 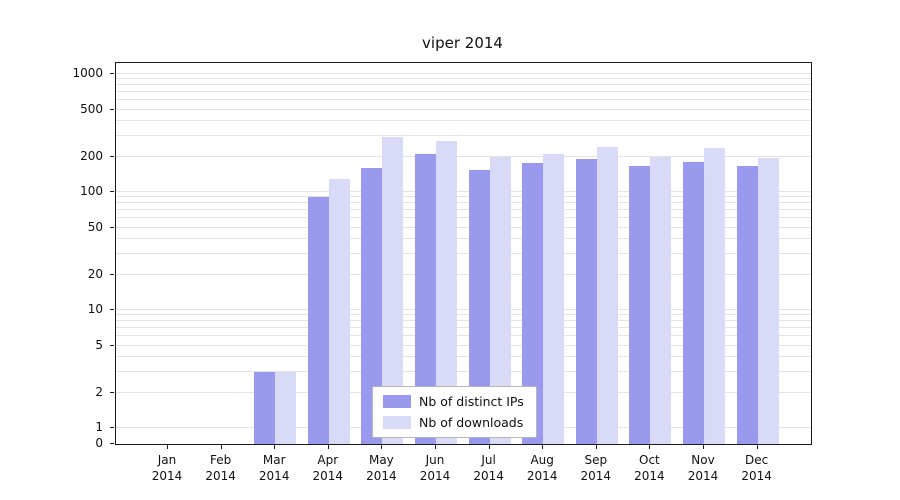 What do you see at coordinates (471, 422) in the screenshot?
I see `legend-label-downloads: Nb of downloads` at bounding box center [471, 422].